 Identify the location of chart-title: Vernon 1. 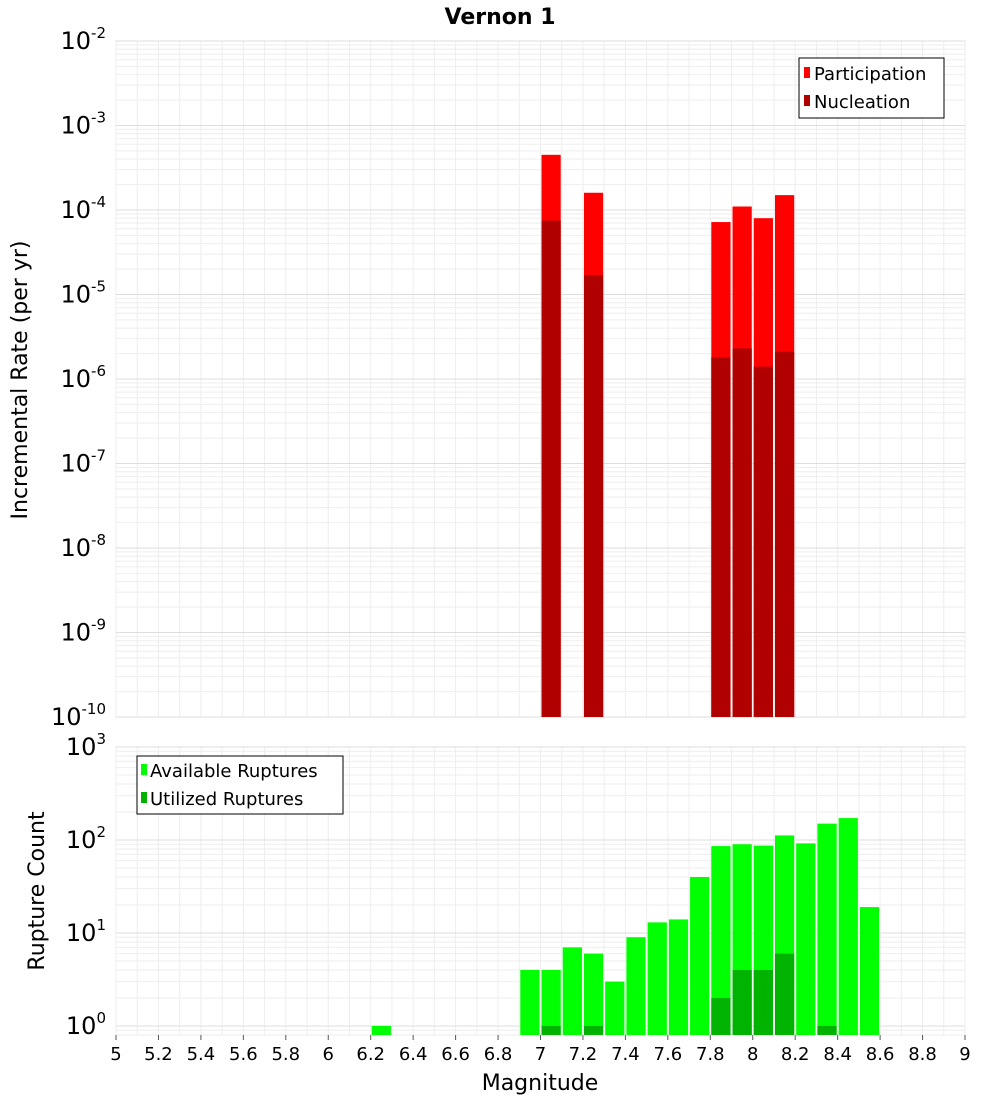
(500, 17).